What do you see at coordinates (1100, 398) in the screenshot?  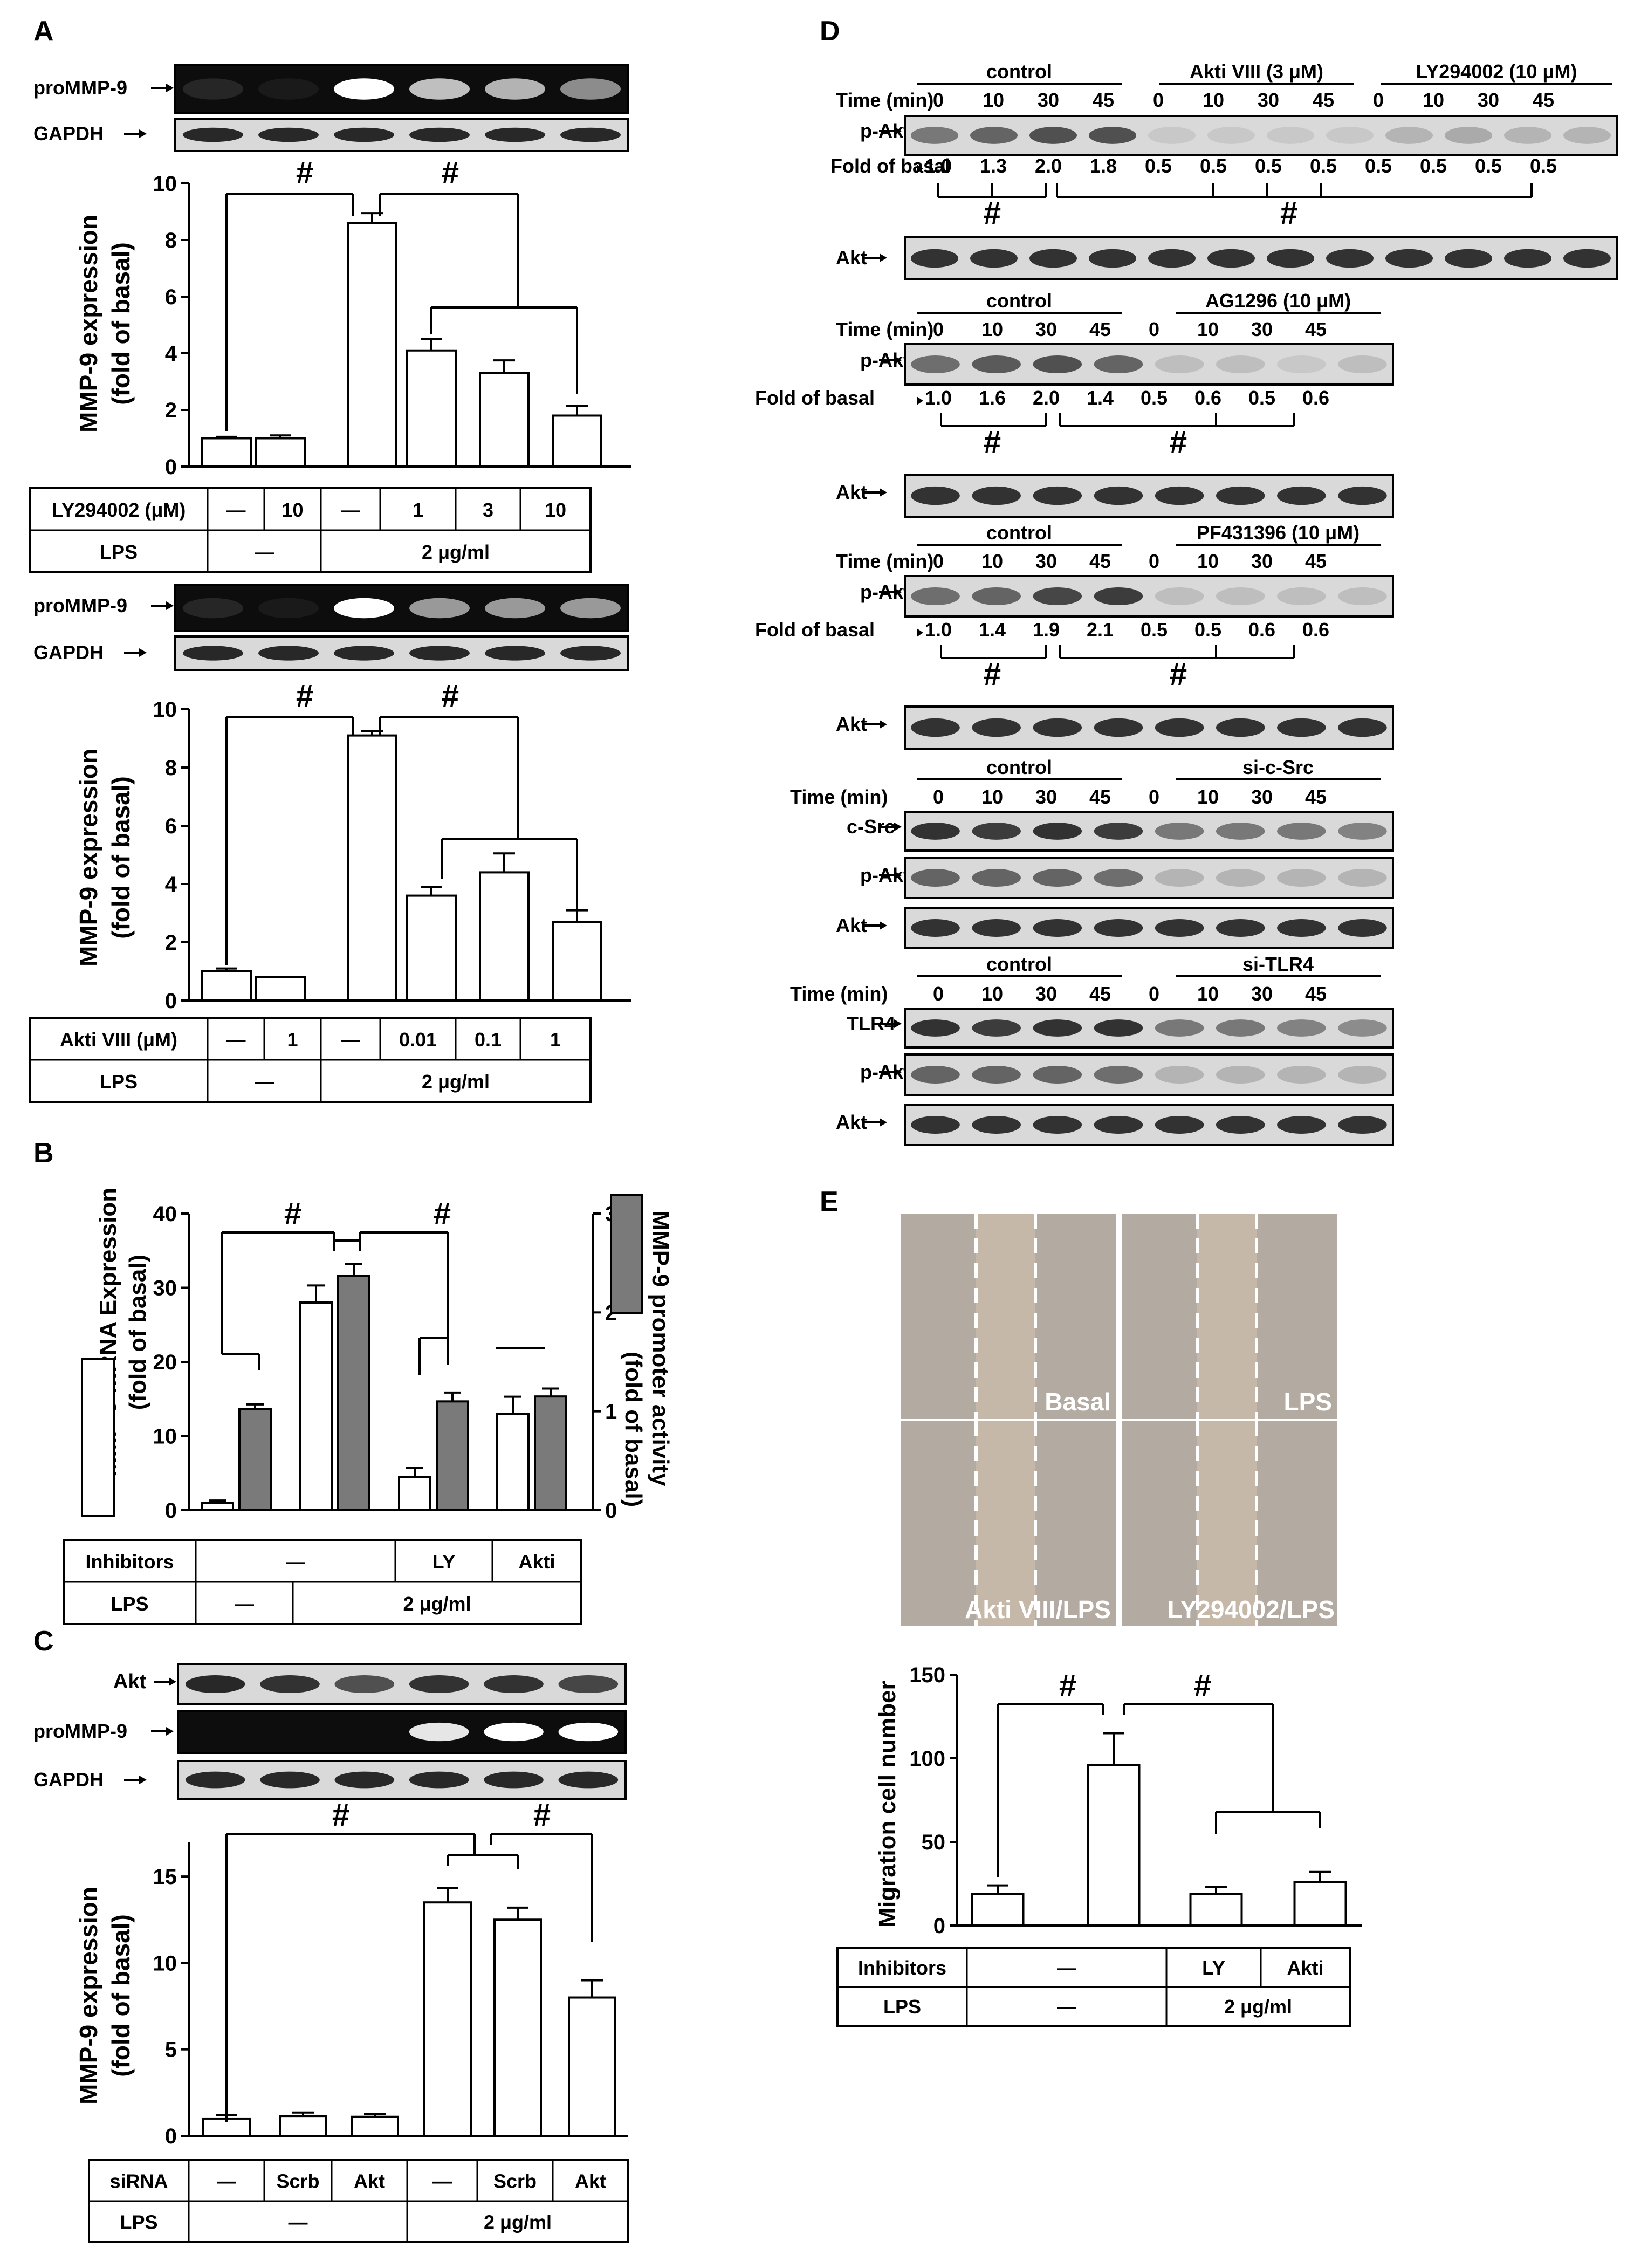 I see `fold-value: 1.4` at bounding box center [1100, 398].